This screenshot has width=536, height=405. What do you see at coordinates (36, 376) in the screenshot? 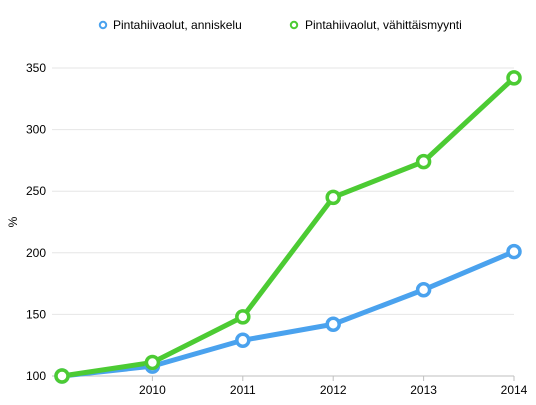
I see `y-tick-label: 100` at bounding box center [36, 376].